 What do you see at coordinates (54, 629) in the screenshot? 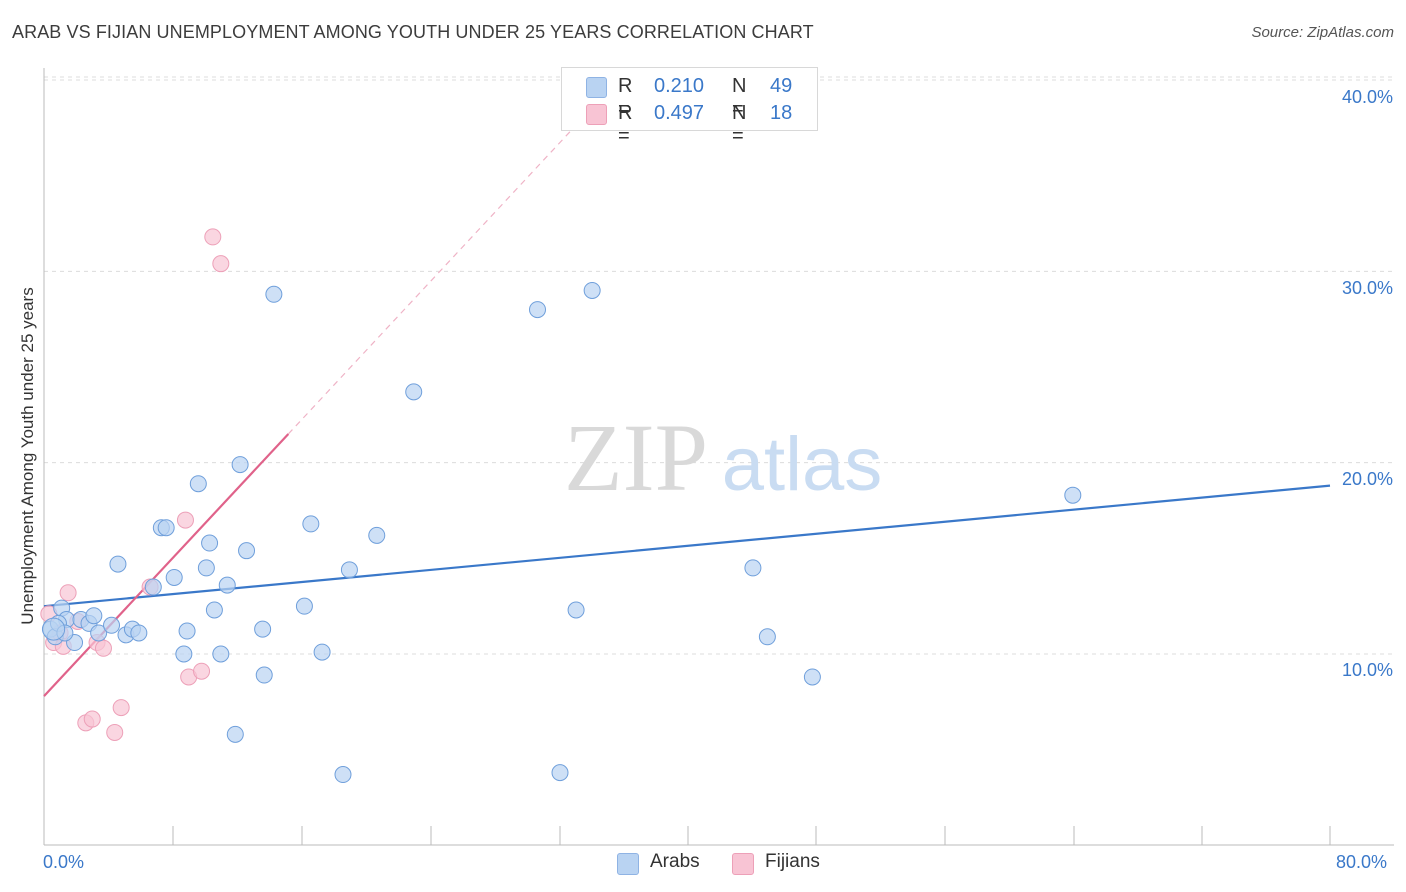
I see `point-arabs-cluster` at bounding box center [54, 629].